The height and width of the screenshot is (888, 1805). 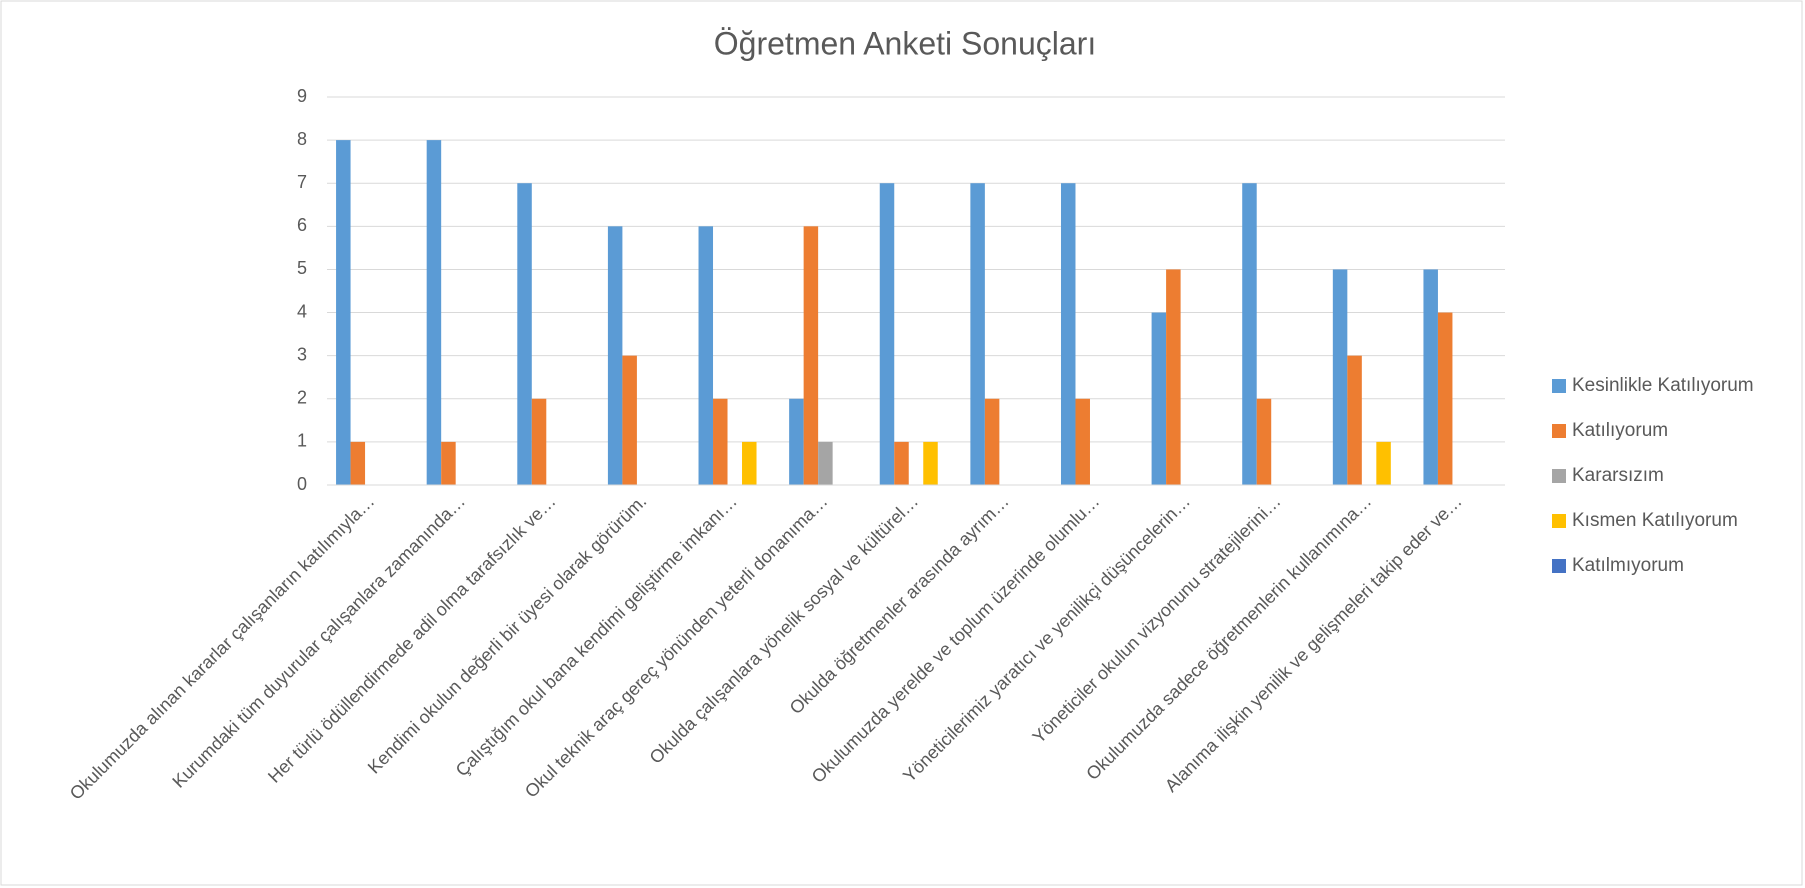 I want to click on y-tick-label: 8, so click(x=302, y=139).